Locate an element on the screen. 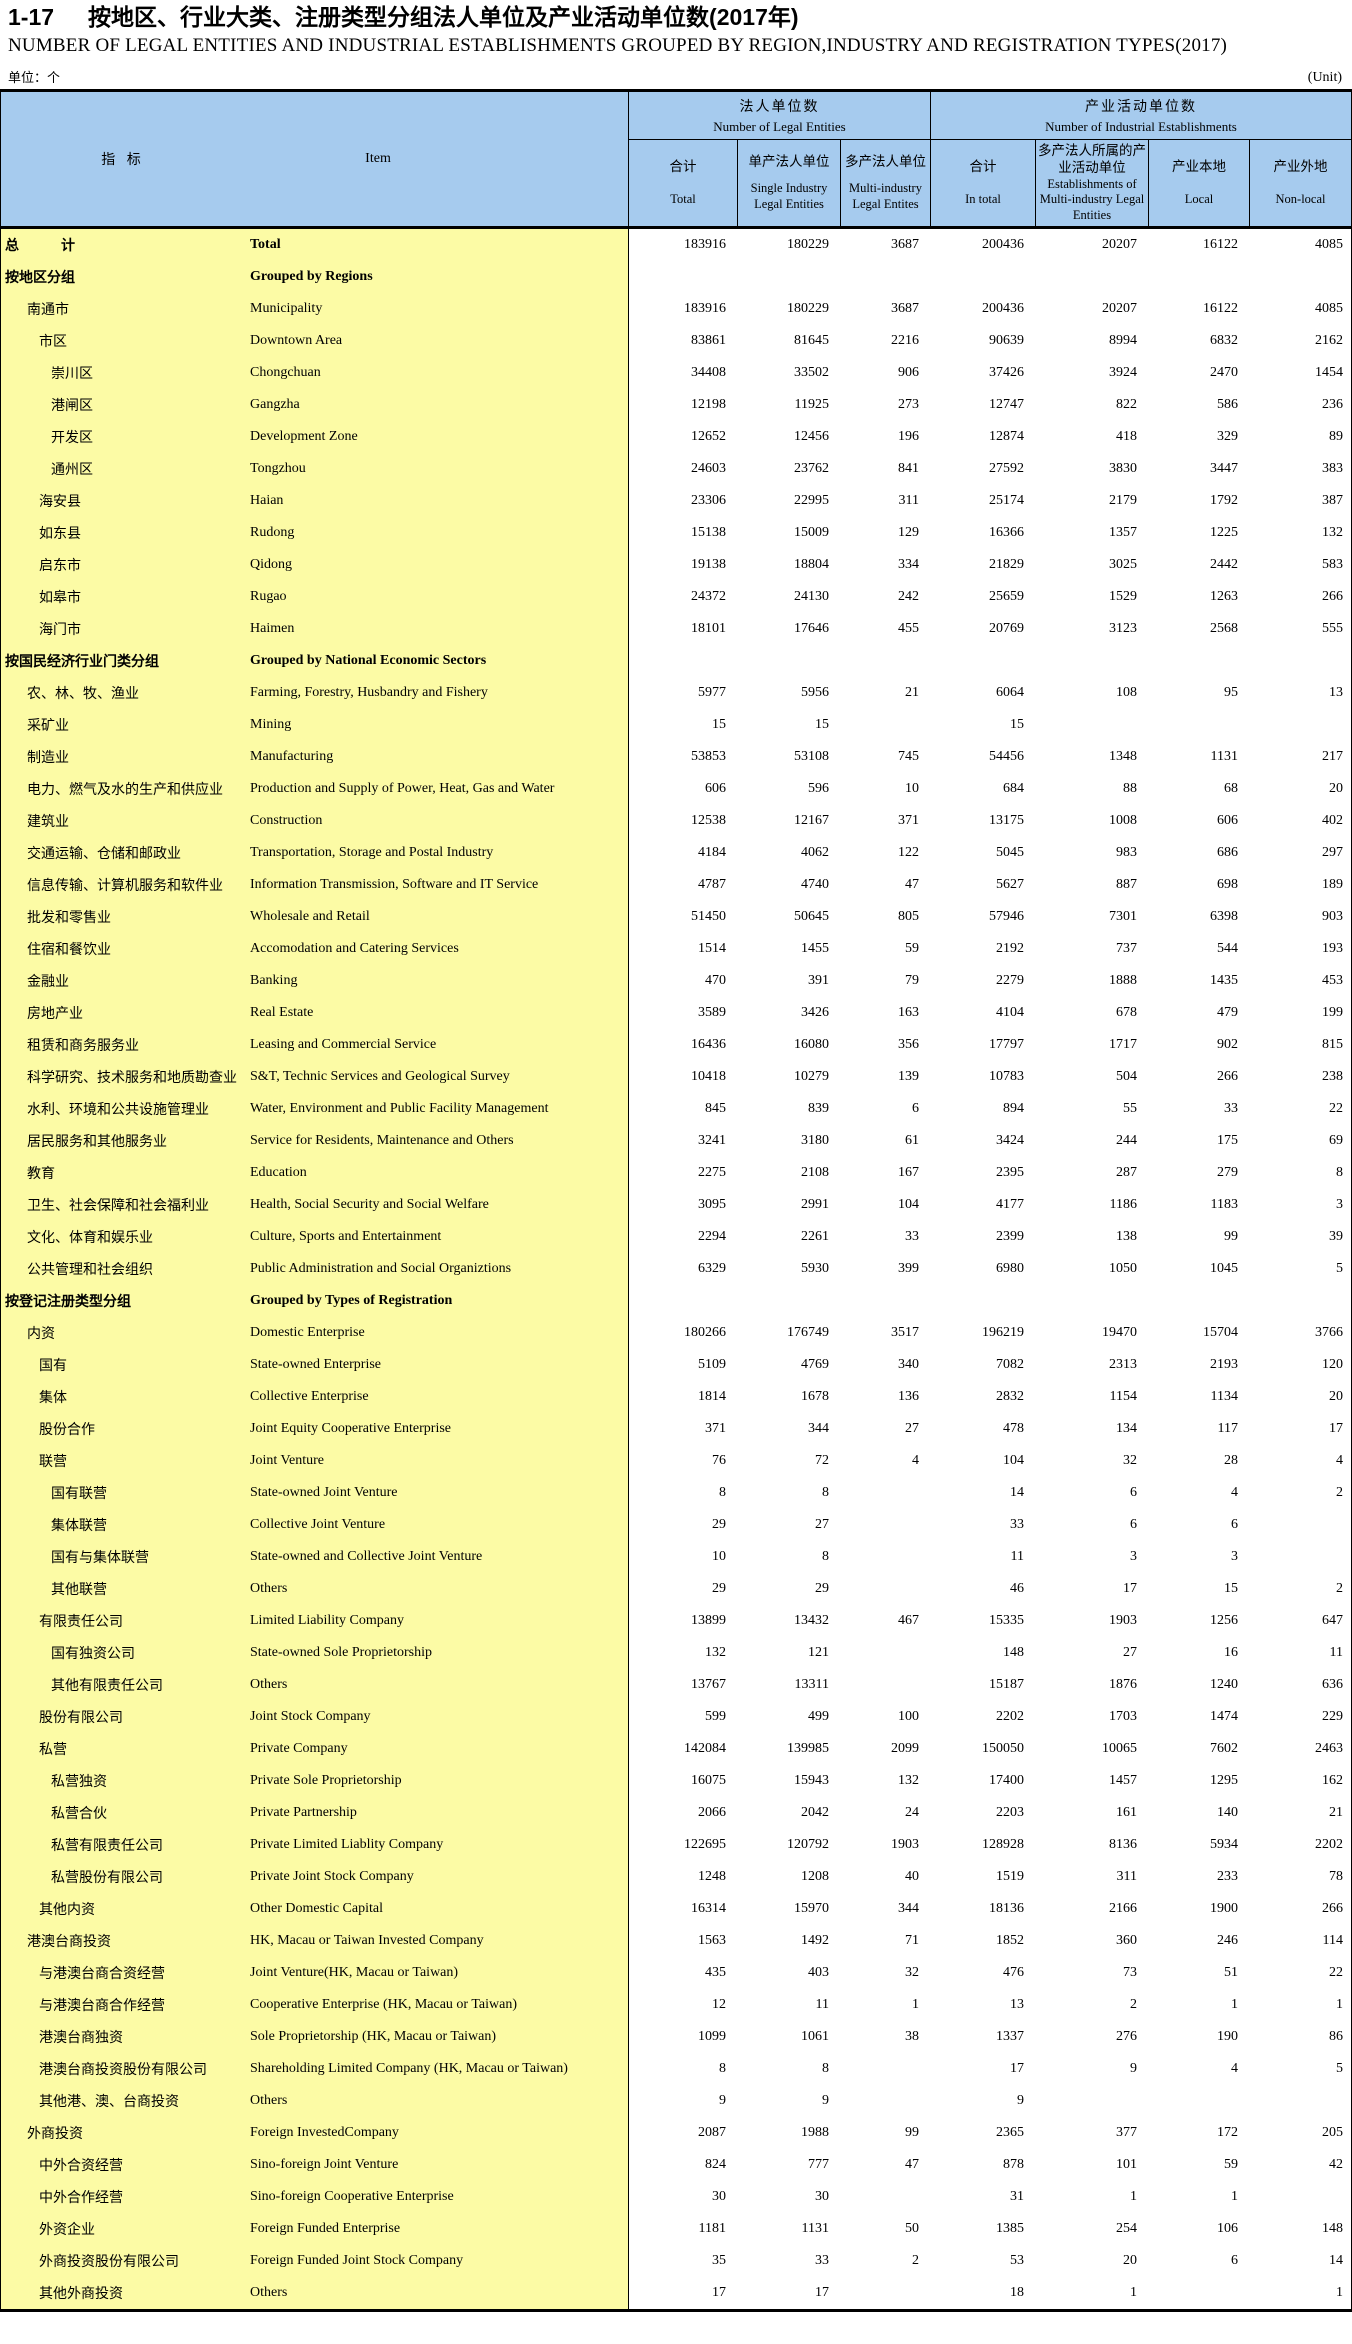 The width and height of the screenshot is (1352, 2344). table-row: 其他外商投资 Others 17 17 18 1 1 is located at coordinates (676, 2293).